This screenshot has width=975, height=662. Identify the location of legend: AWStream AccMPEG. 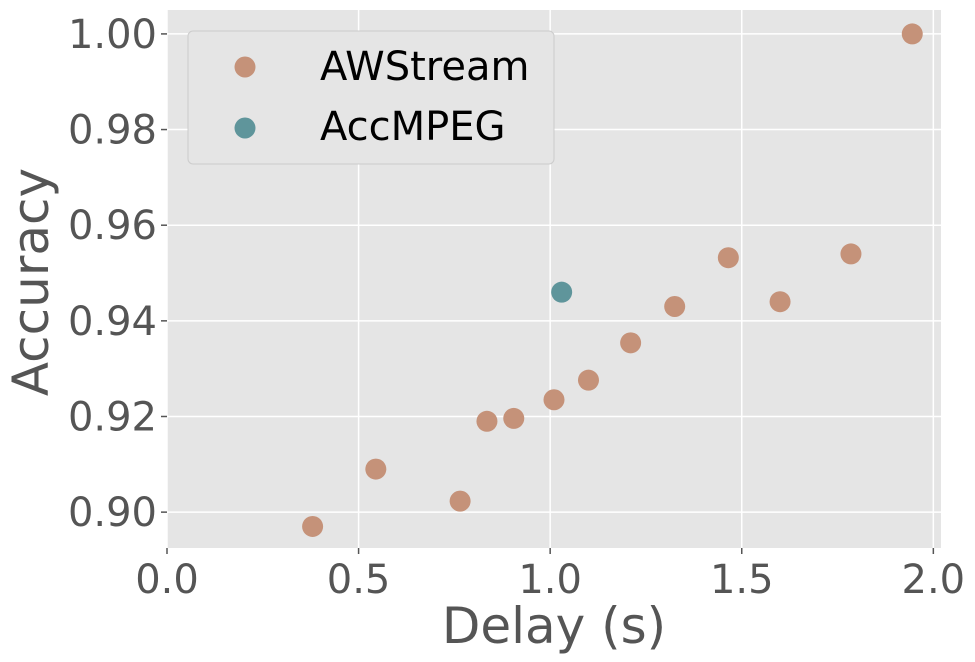
(371, 97).